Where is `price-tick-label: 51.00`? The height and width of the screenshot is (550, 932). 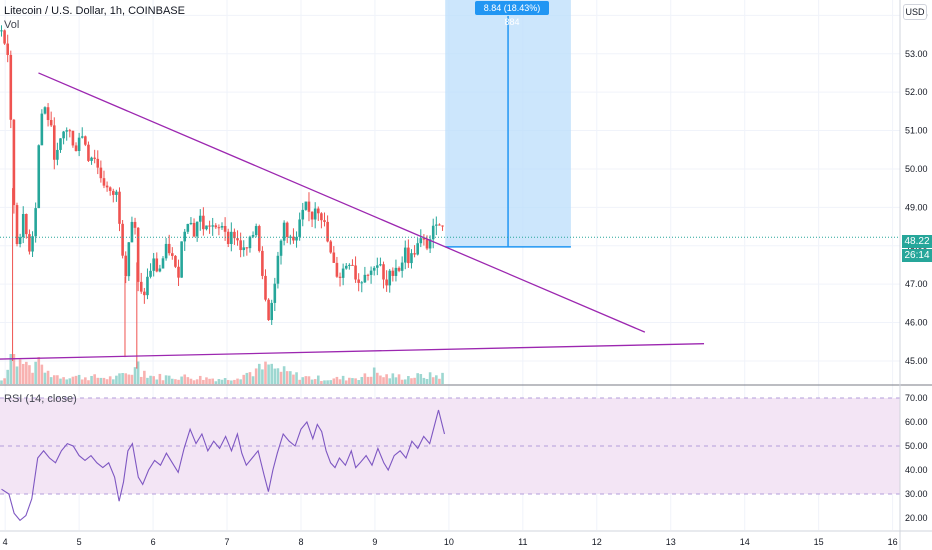
price-tick-label: 51.00 is located at coordinates (916, 131).